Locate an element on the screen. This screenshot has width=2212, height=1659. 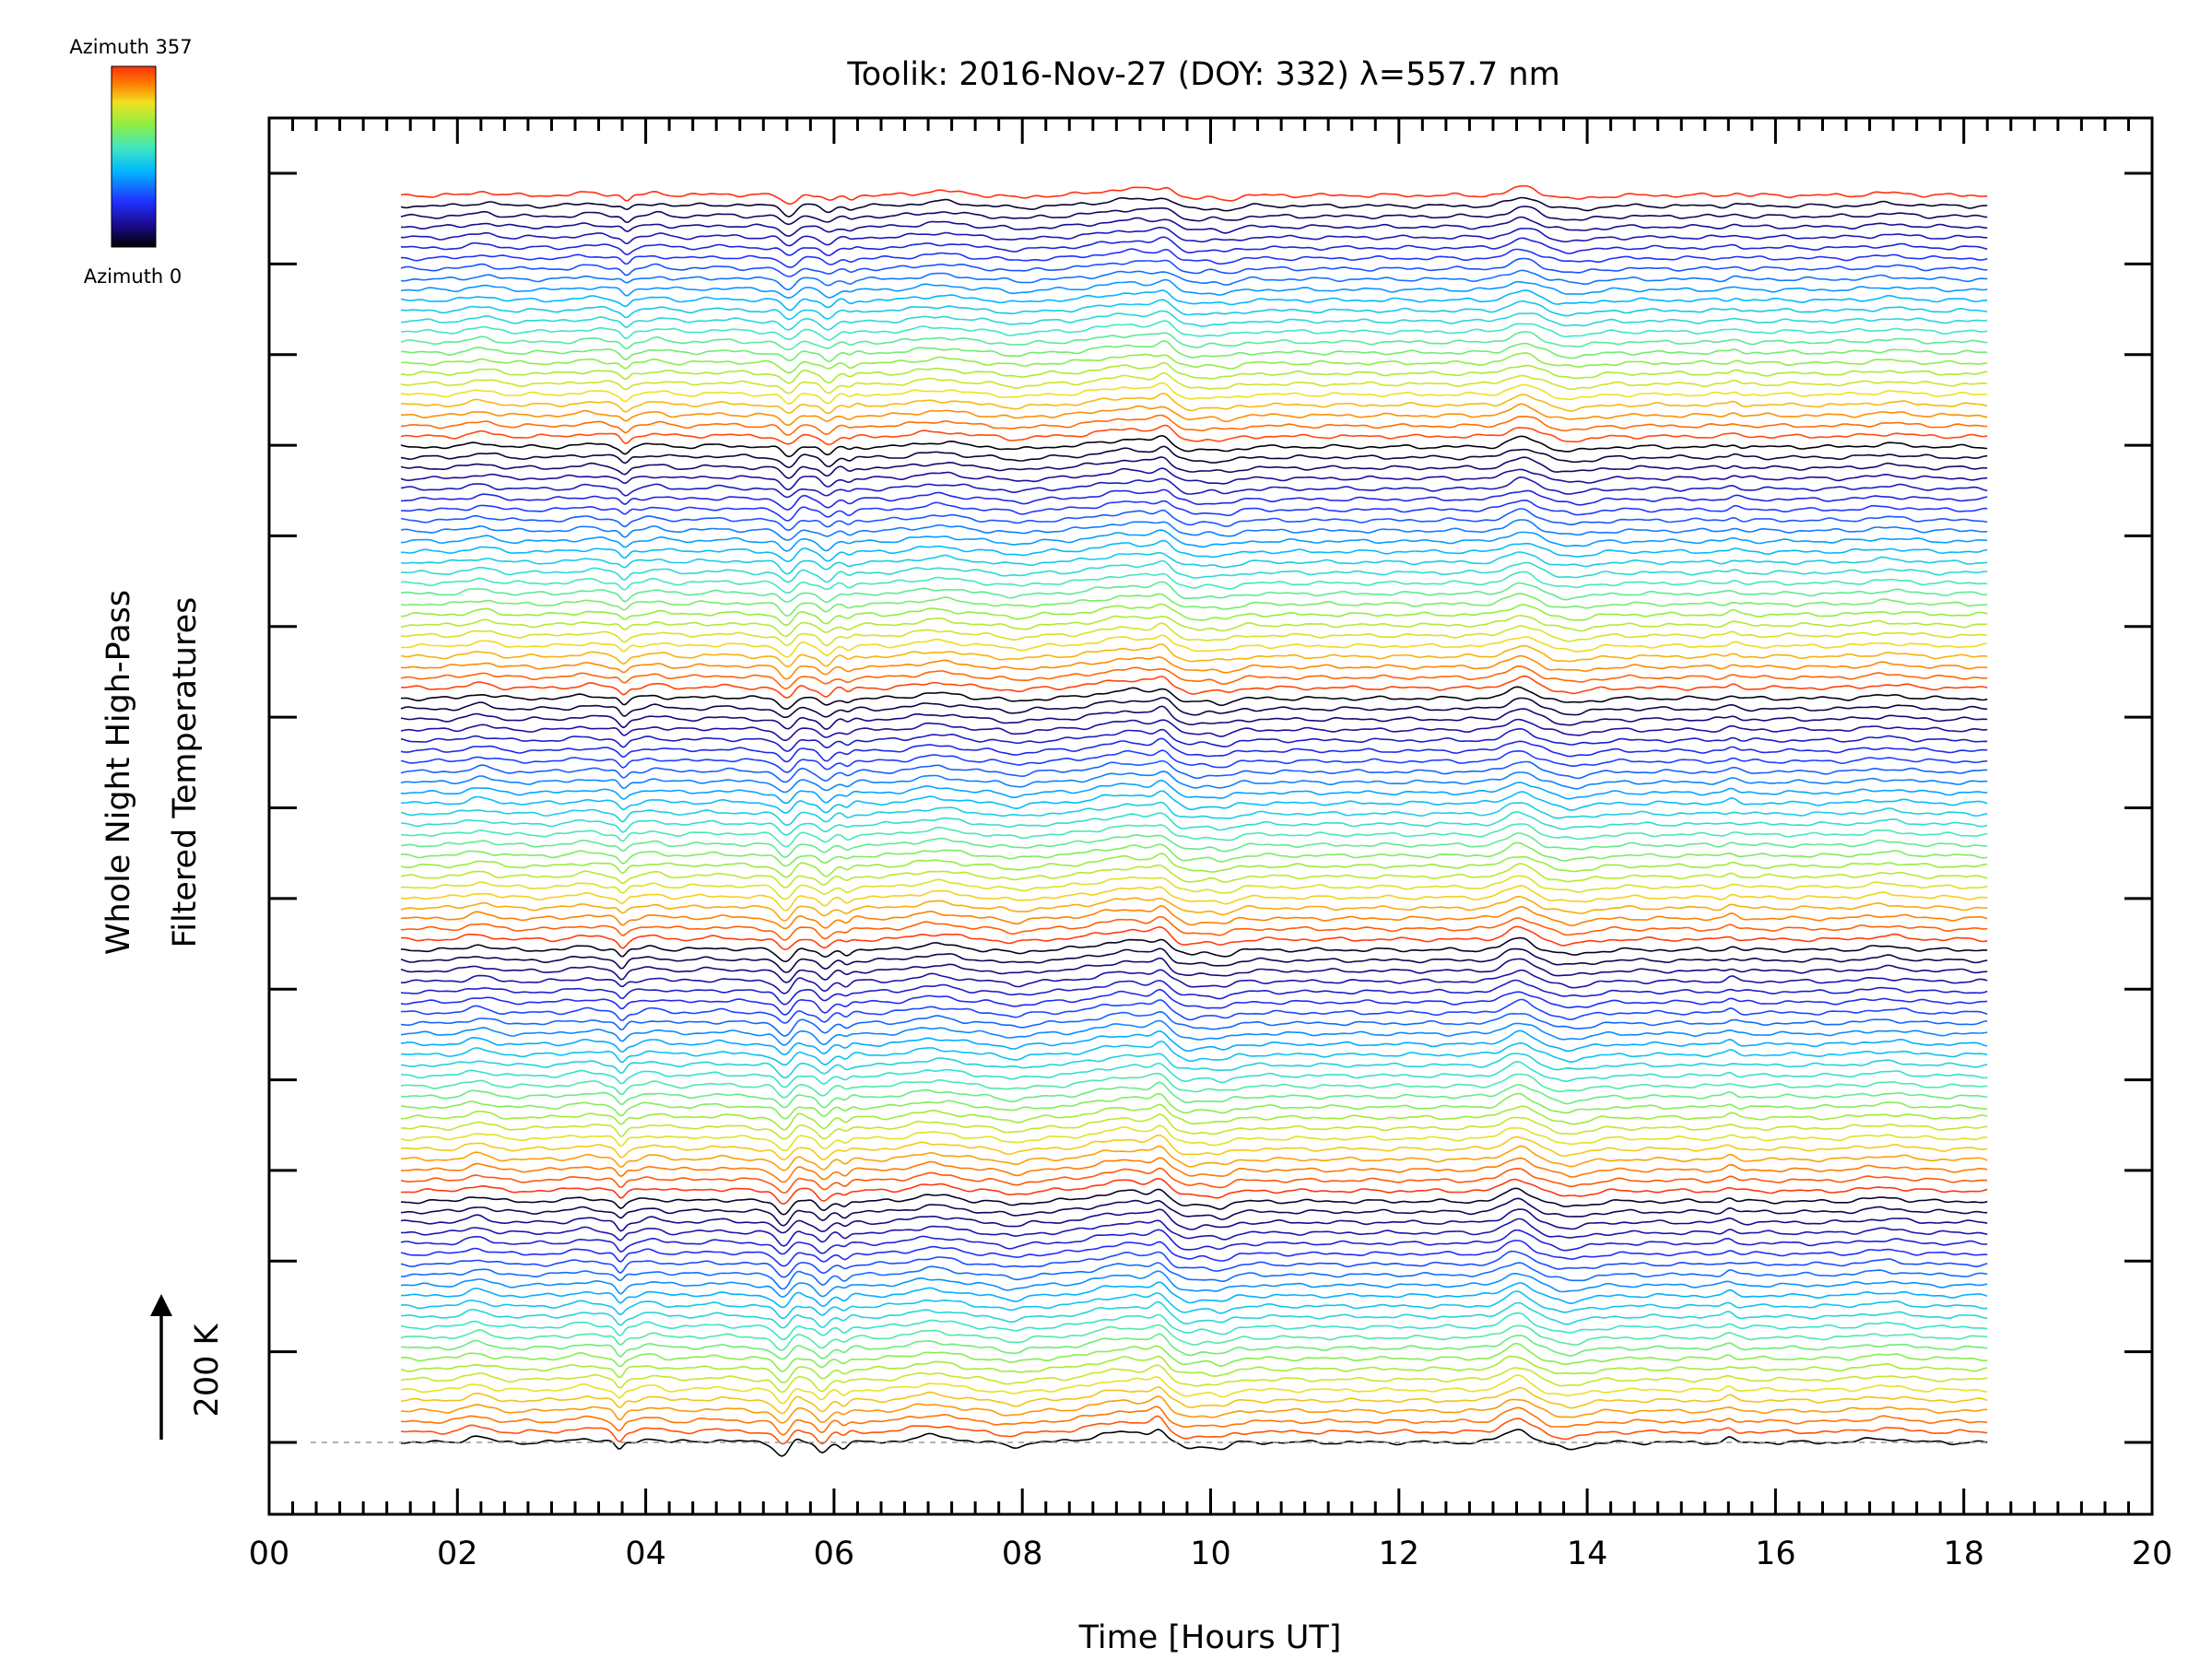
colorbar-top-label: Azimuth 357 is located at coordinates (130, 47).